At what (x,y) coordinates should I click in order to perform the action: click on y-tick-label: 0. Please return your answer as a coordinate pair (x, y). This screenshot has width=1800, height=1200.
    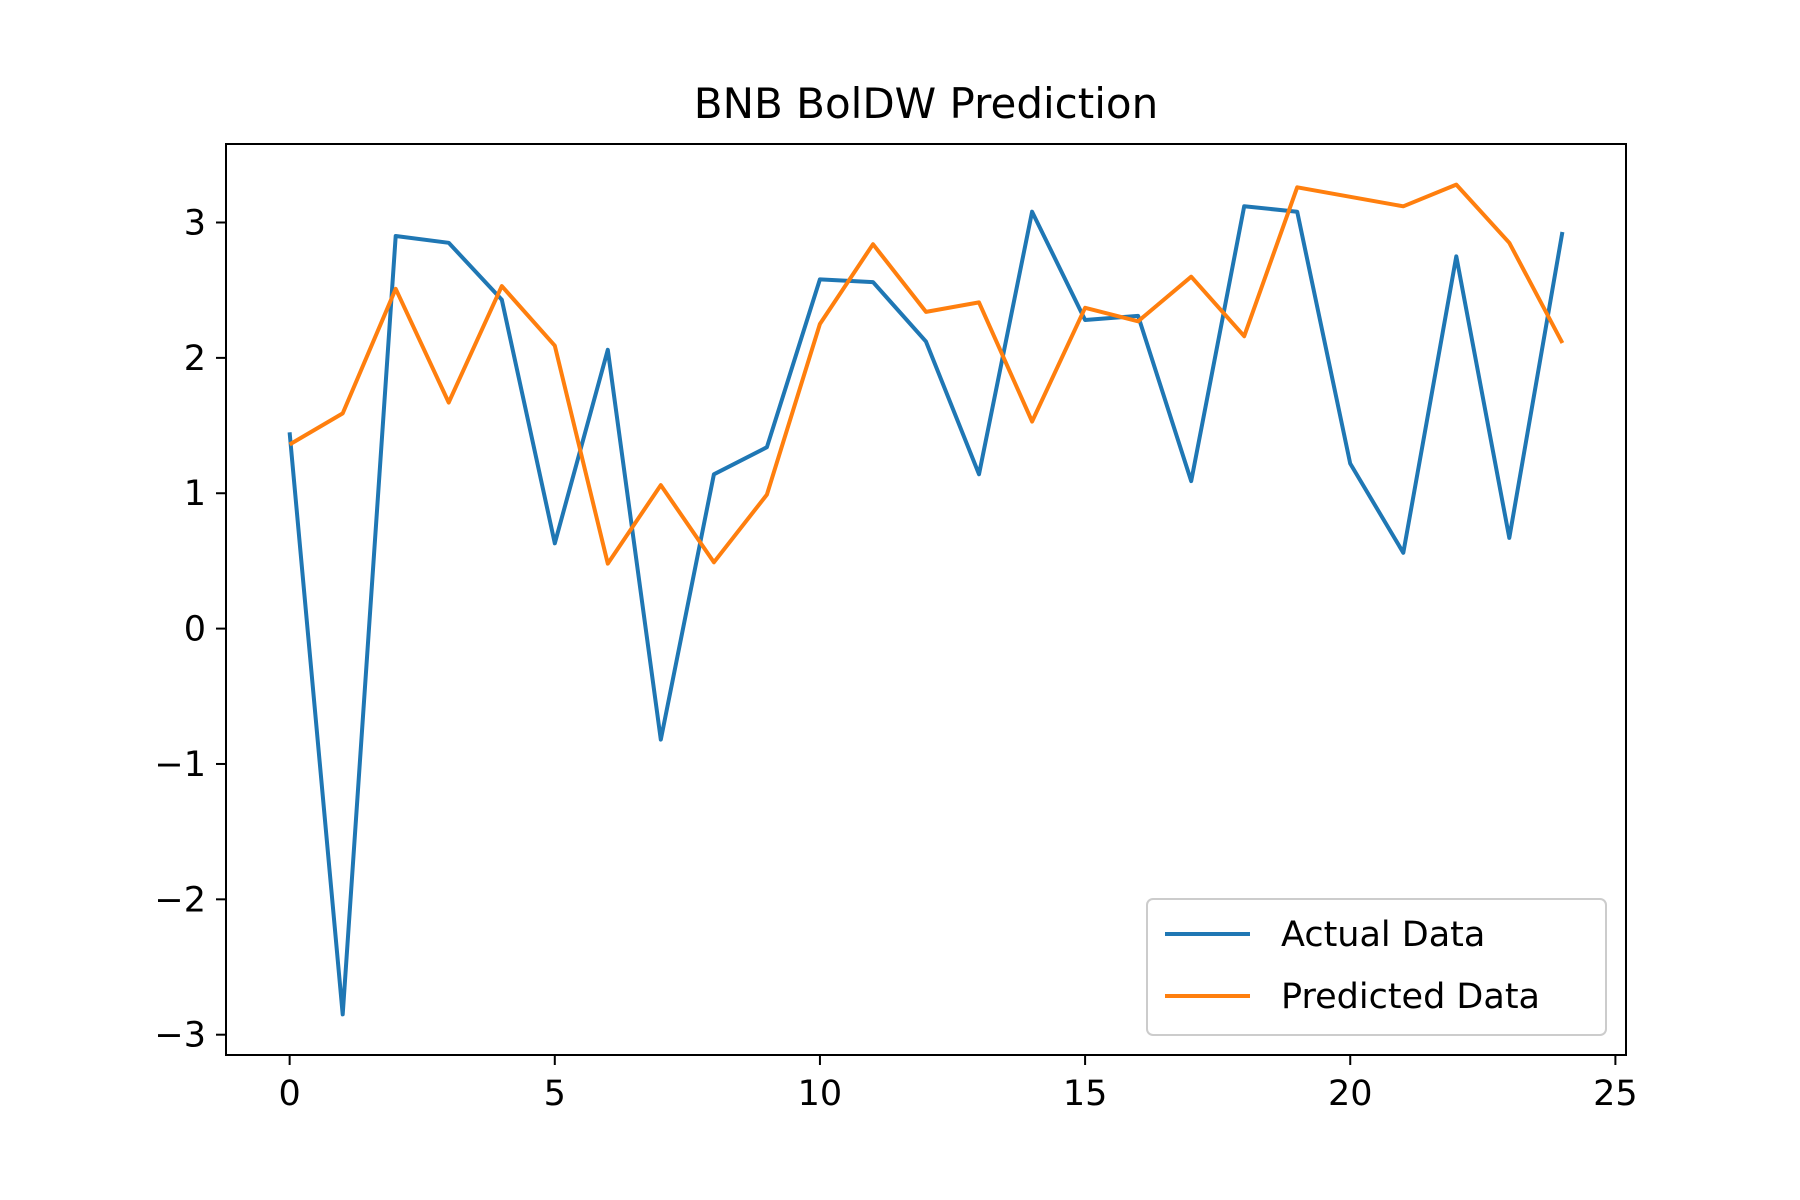
    Looking at the image, I should click on (195, 630).